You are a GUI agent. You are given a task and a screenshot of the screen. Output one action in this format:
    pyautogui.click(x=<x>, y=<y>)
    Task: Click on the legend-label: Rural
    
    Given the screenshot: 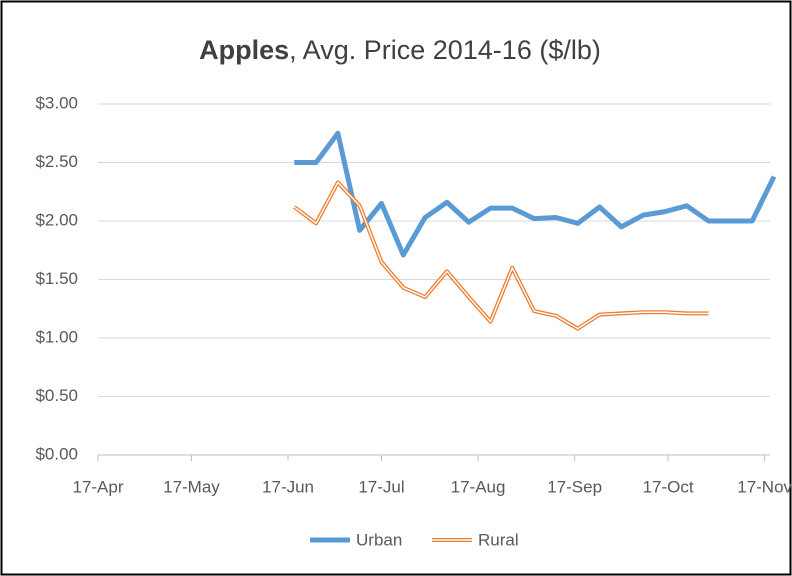 What is the action you would take?
    pyautogui.click(x=498, y=539)
    